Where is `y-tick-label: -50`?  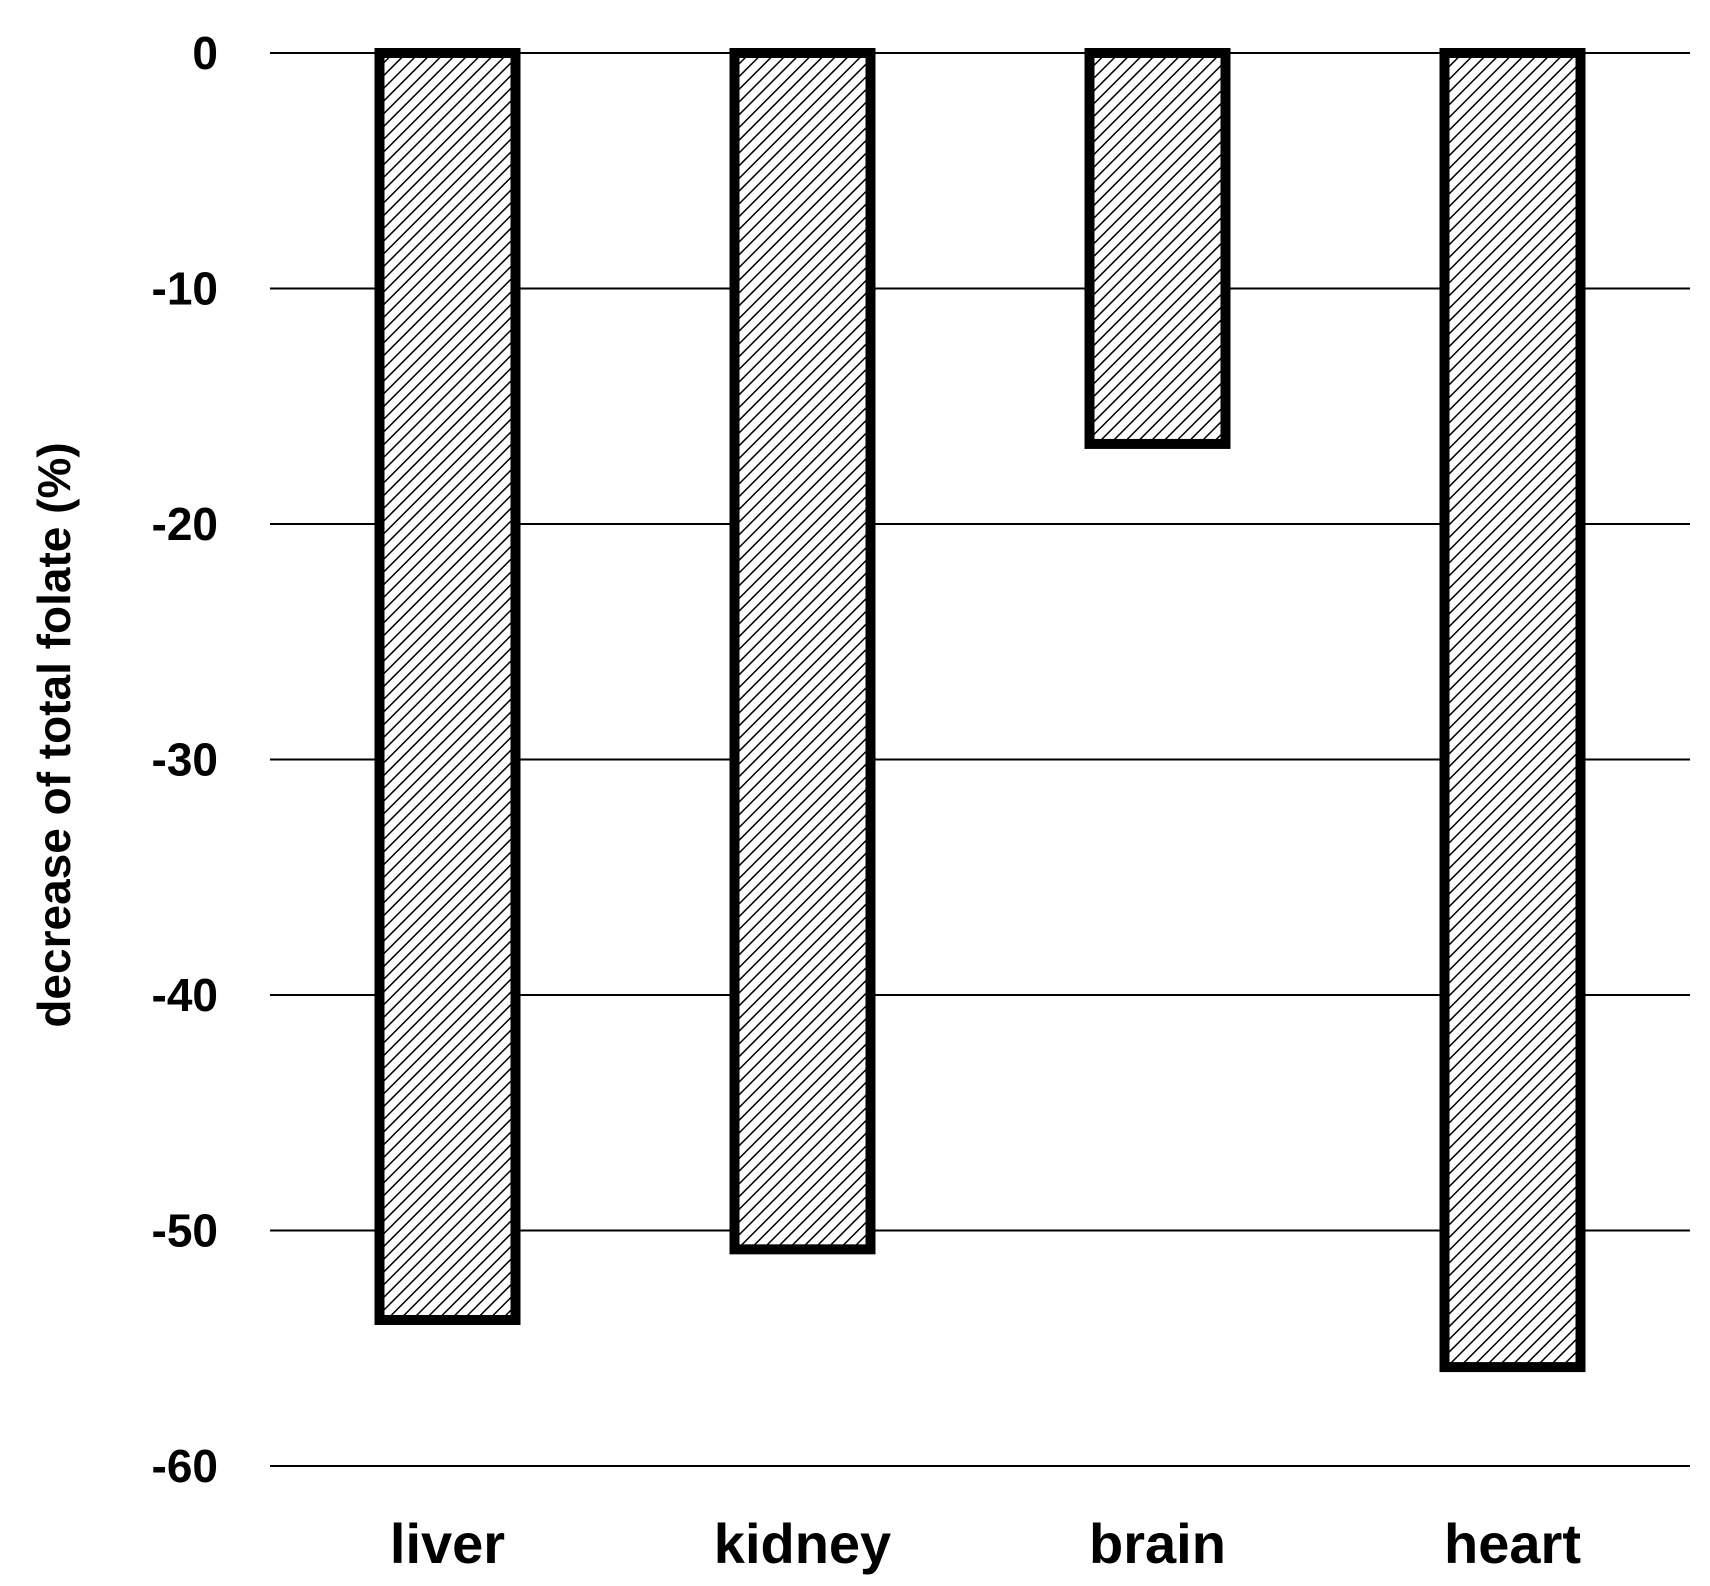
y-tick-label: -50 is located at coordinates (185, 1231).